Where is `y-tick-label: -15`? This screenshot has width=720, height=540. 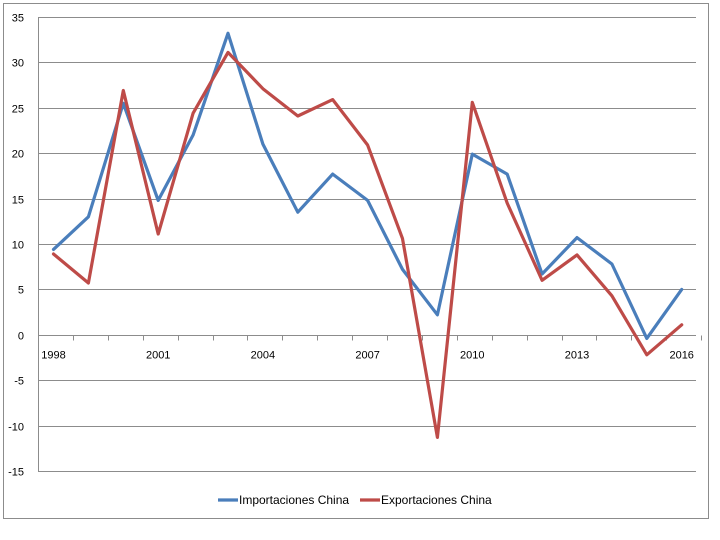
y-tick-label: -15 is located at coordinates (16, 473).